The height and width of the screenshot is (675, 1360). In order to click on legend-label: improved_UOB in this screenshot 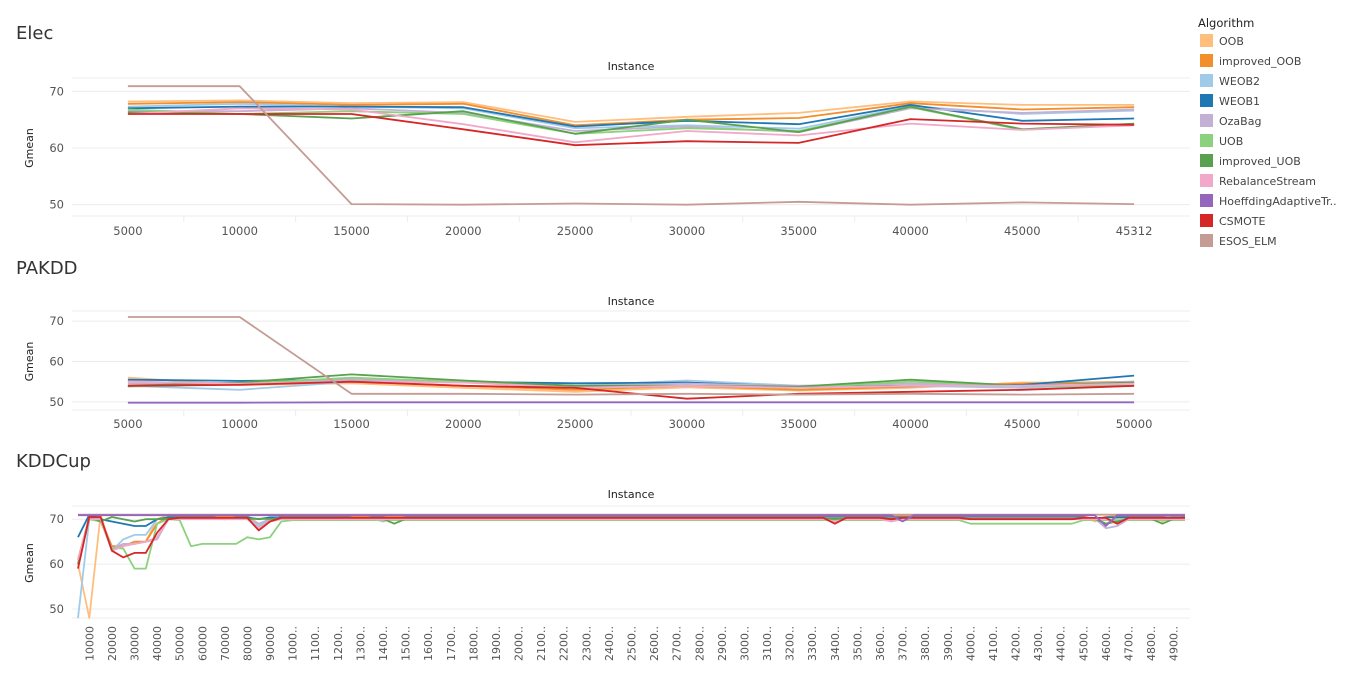, I will do `click(1260, 161)`.